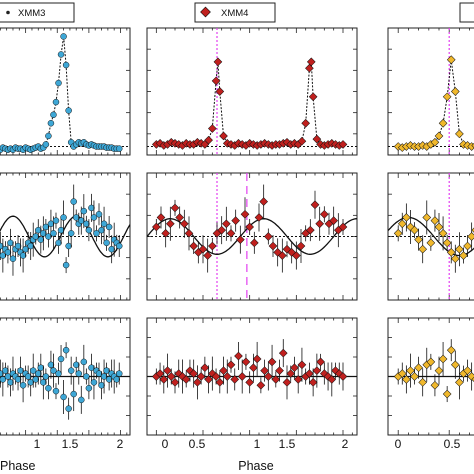  What do you see at coordinates (345, 444) in the screenshot?
I see `x-tick-col2-5: 2` at bounding box center [345, 444].